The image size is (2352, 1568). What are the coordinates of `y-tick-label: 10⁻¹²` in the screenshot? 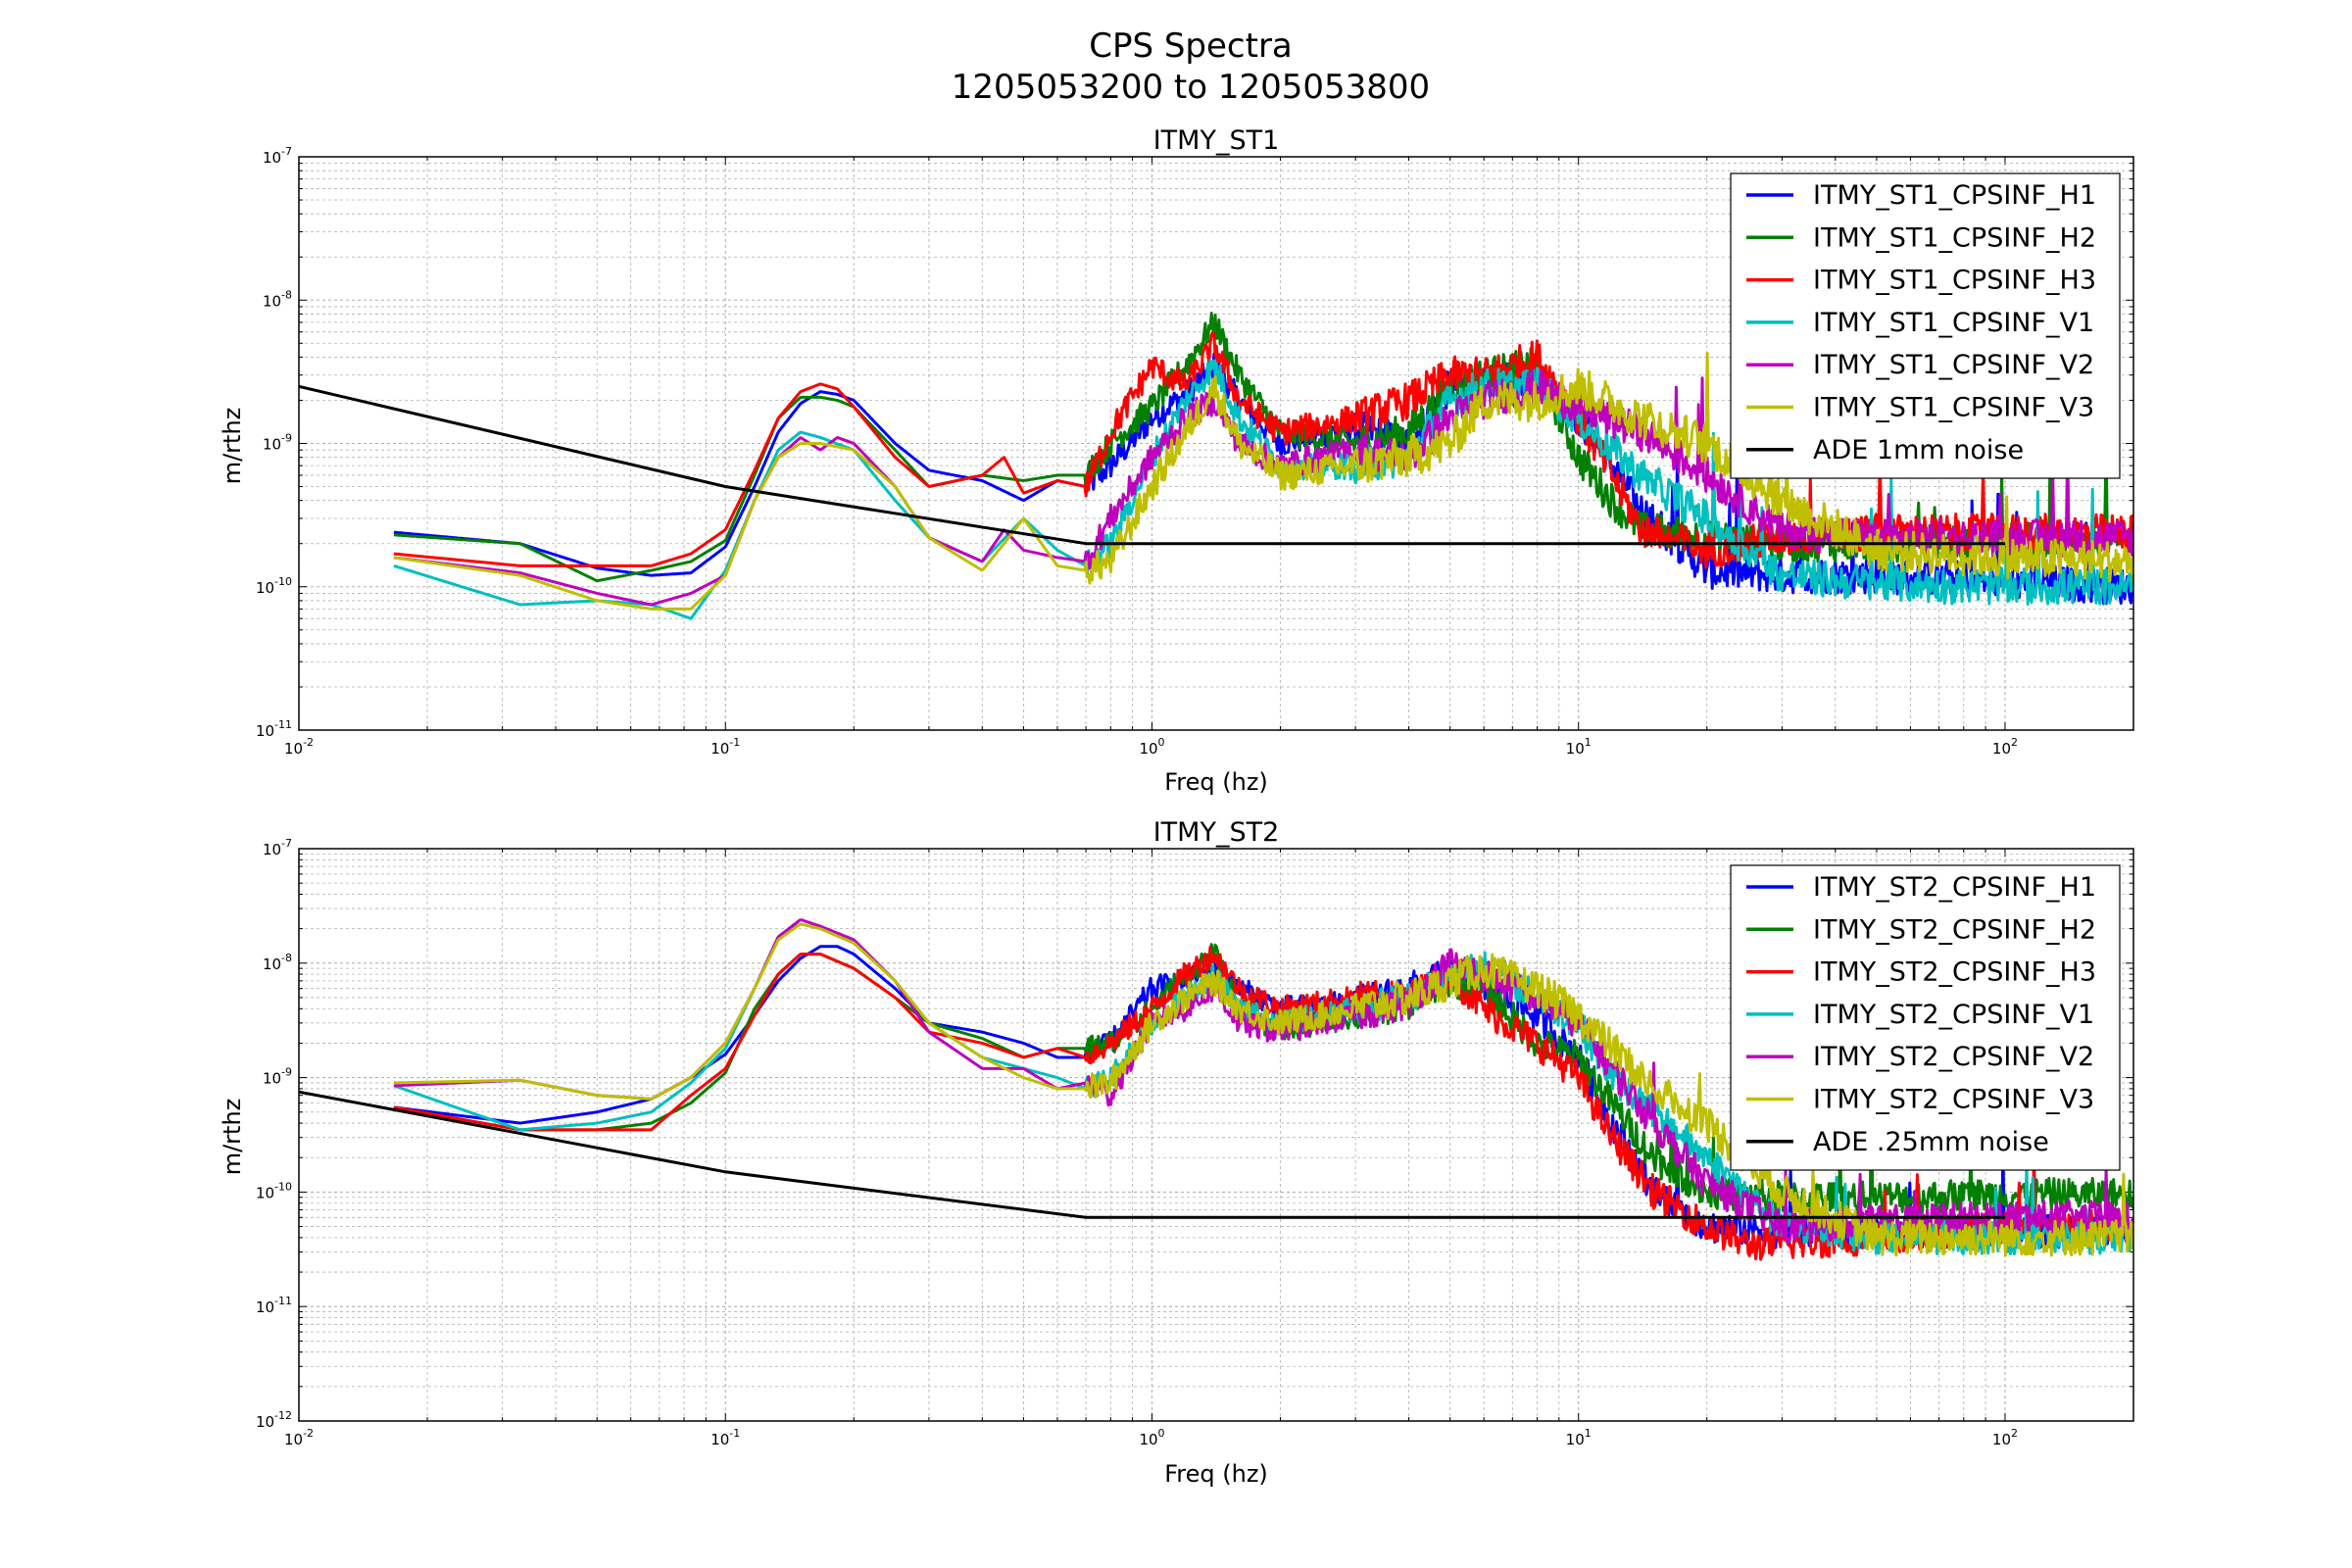 It's located at (274, 1420).